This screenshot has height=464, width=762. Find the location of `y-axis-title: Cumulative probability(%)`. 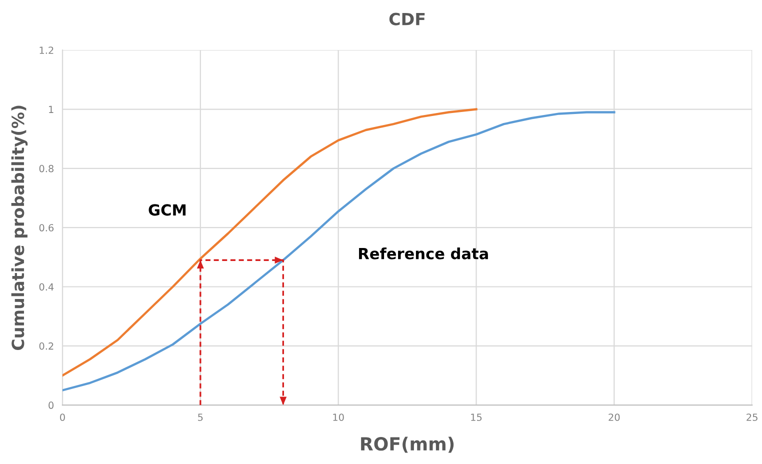

y-axis-title: Cumulative probability(%) is located at coordinates (19, 228).